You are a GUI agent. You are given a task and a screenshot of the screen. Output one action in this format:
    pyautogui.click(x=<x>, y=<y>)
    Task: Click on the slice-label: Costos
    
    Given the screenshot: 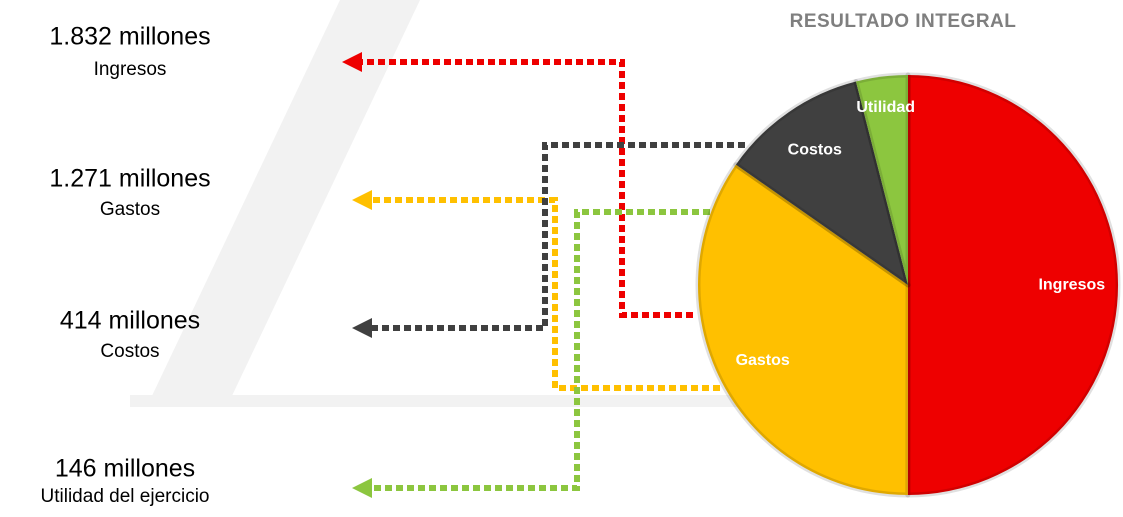 What is the action you would take?
    pyautogui.click(x=815, y=150)
    